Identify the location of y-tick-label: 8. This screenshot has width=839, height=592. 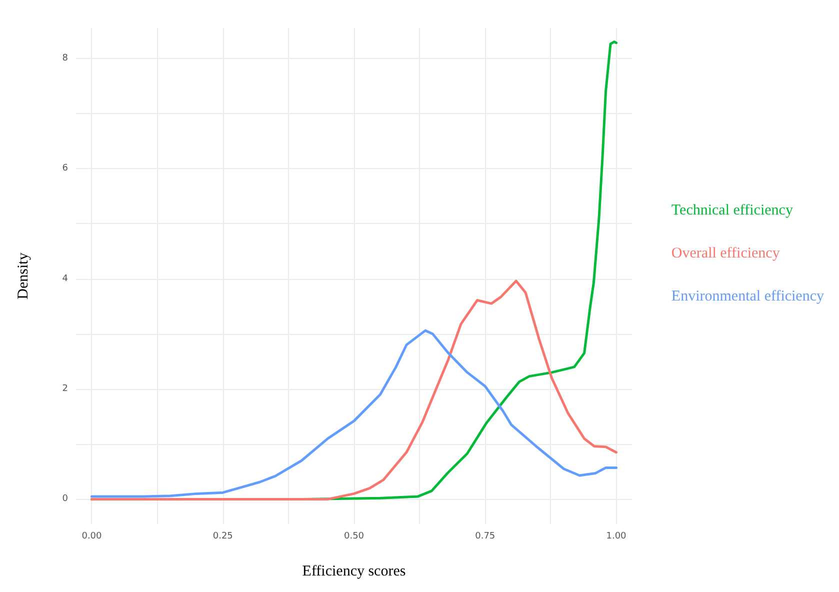
(65, 58).